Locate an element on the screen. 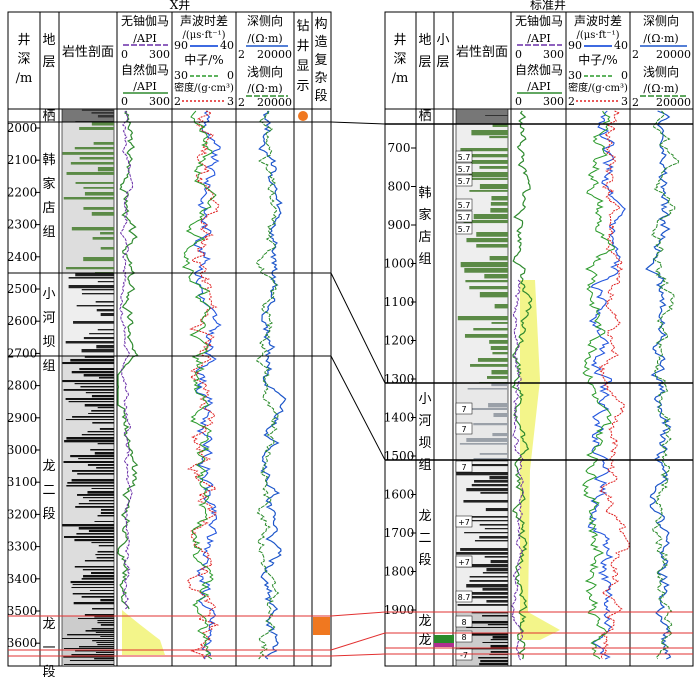 The width and height of the screenshot is (700, 677). depth-tick-label: 2700 is located at coordinates (22, 353).